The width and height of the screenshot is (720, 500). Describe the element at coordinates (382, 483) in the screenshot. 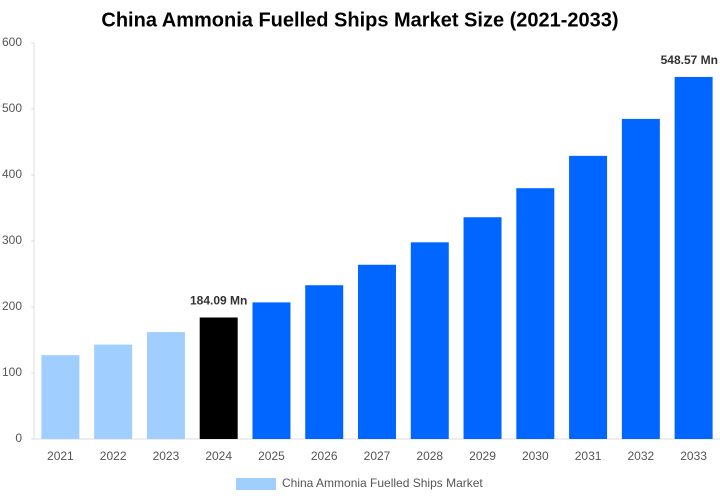

I see `legend-label: China Ammonia Fuelled Ships Market` at that location.